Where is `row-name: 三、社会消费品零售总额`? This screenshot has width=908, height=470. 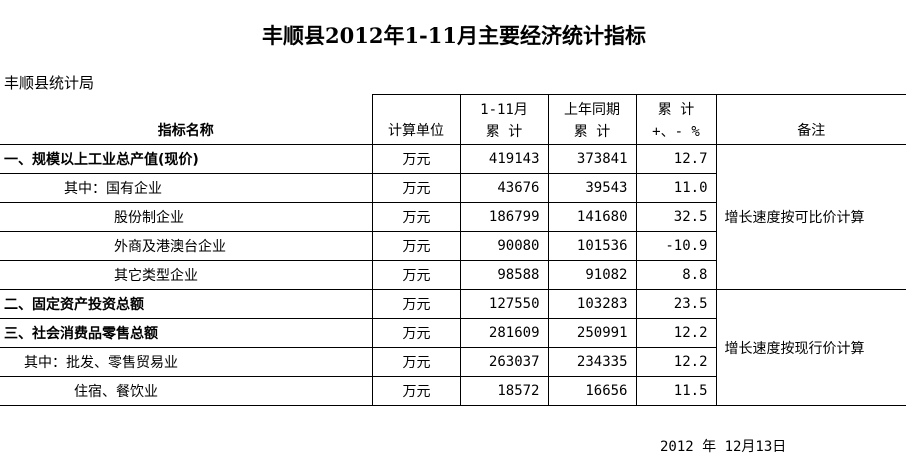 row-name: 三、社会消费品零售总额 is located at coordinates (186, 333).